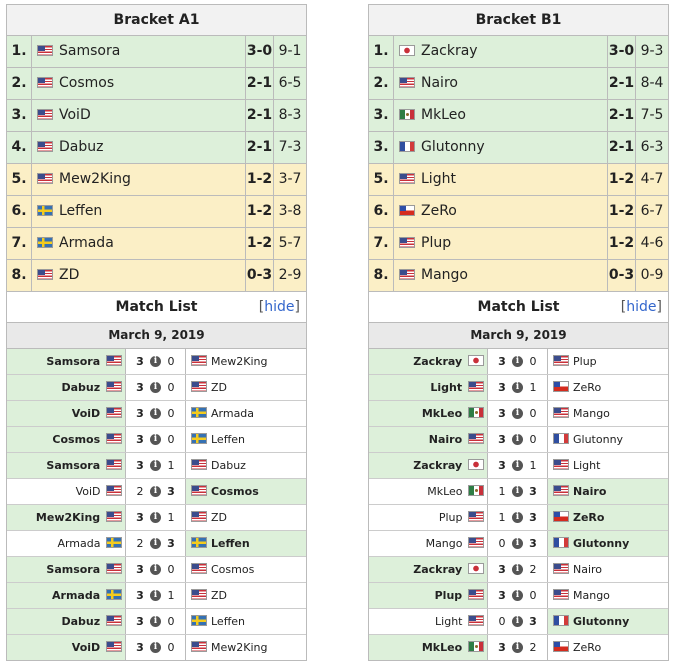  I want to click on match-player-left: Mew2King, so click(66, 517).